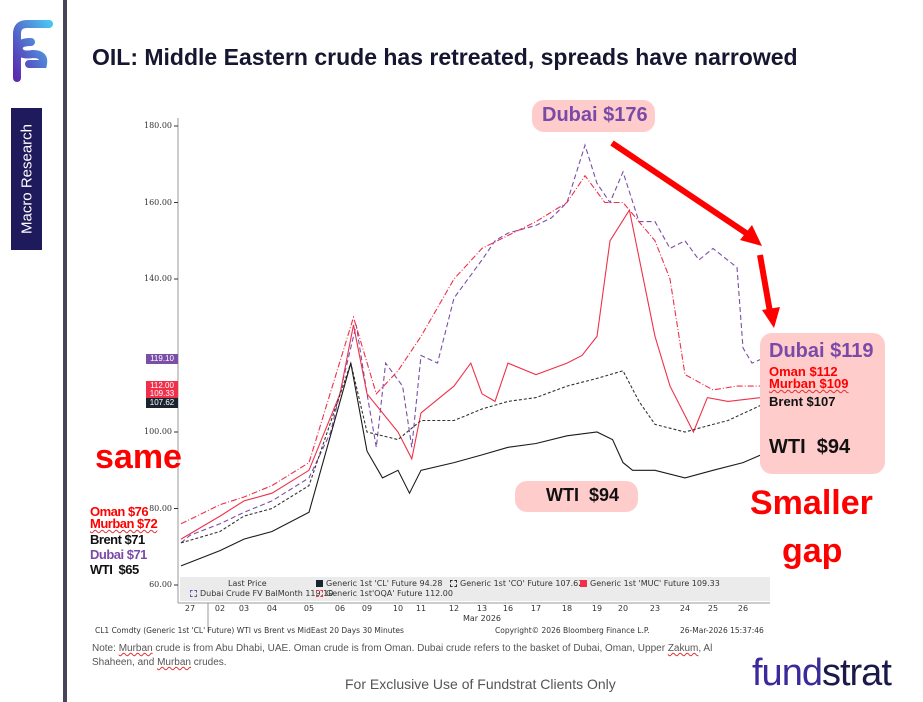  What do you see at coordinates (822, 673) in the screenshot?
I see `fundstrat-wordmark: fundstrat` at bounding box center [822, 673].